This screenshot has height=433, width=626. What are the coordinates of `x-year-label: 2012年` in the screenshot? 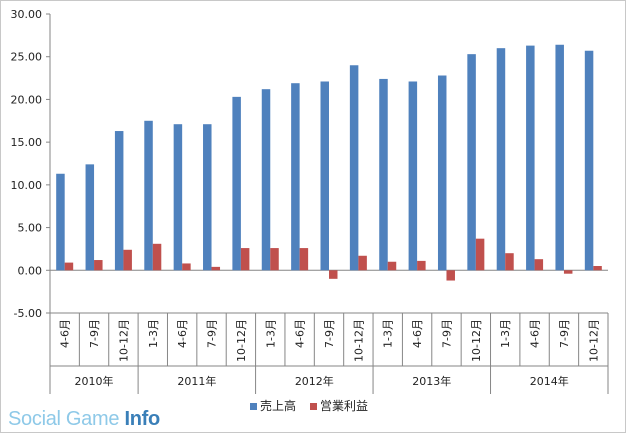 It's located at (314, 381).